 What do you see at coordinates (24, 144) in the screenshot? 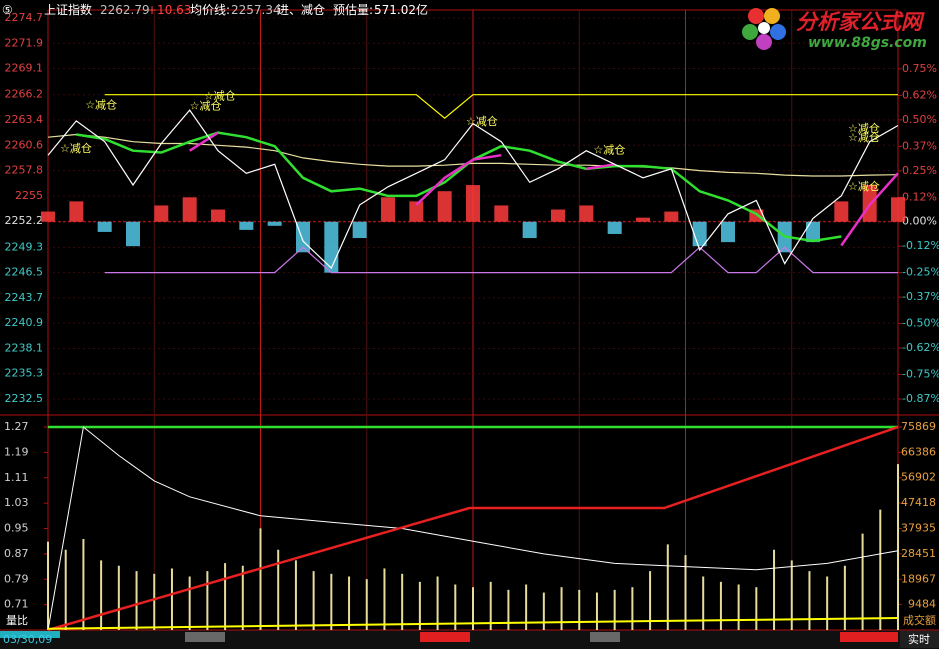
I see `y-tick-label: 2260.6` at bounding box center [24, 144].